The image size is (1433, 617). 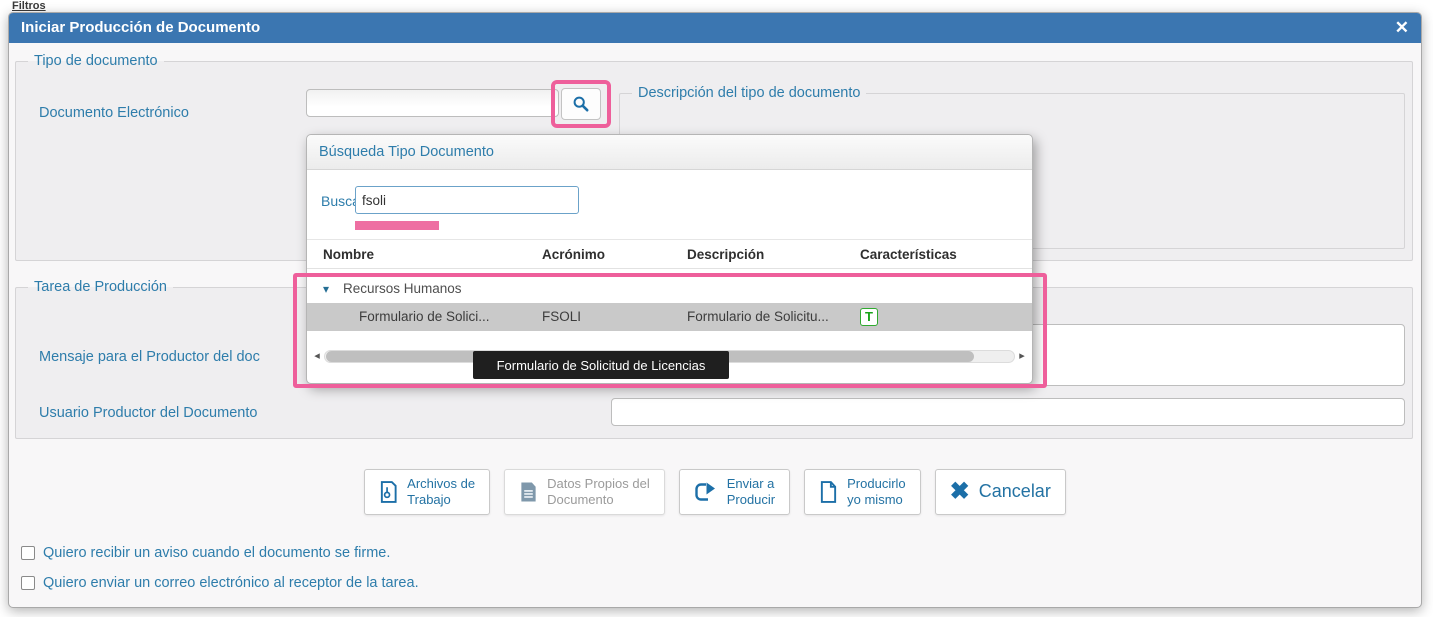 What do you see at coordinates (343, 201) in the screenshot?
I see `buscar-label: Buscar` at bounding box center [343, 201].